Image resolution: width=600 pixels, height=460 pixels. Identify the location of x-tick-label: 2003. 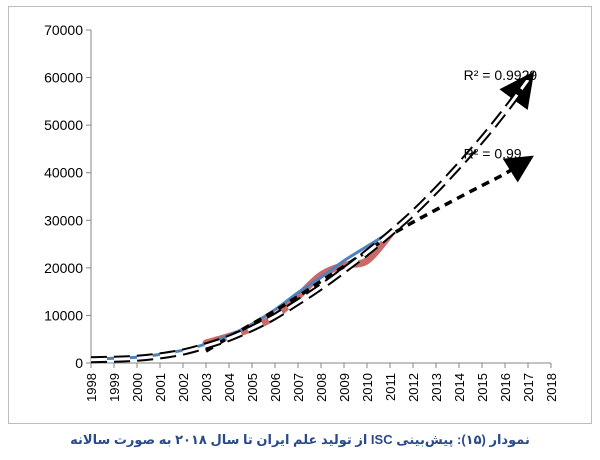
(206, 387).